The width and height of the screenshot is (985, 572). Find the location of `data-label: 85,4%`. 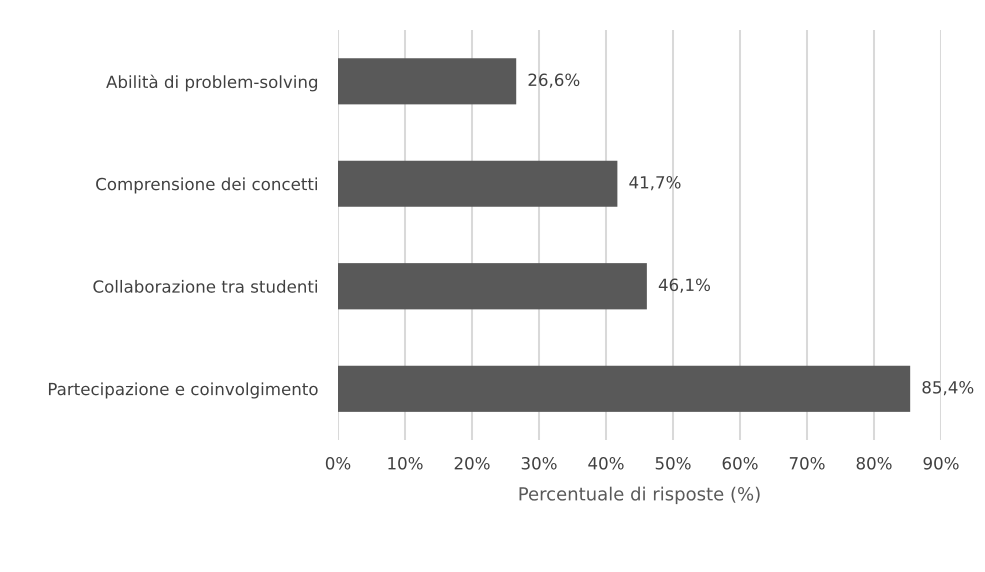

data-label: 85,4% is located at coordinates (948, 388).